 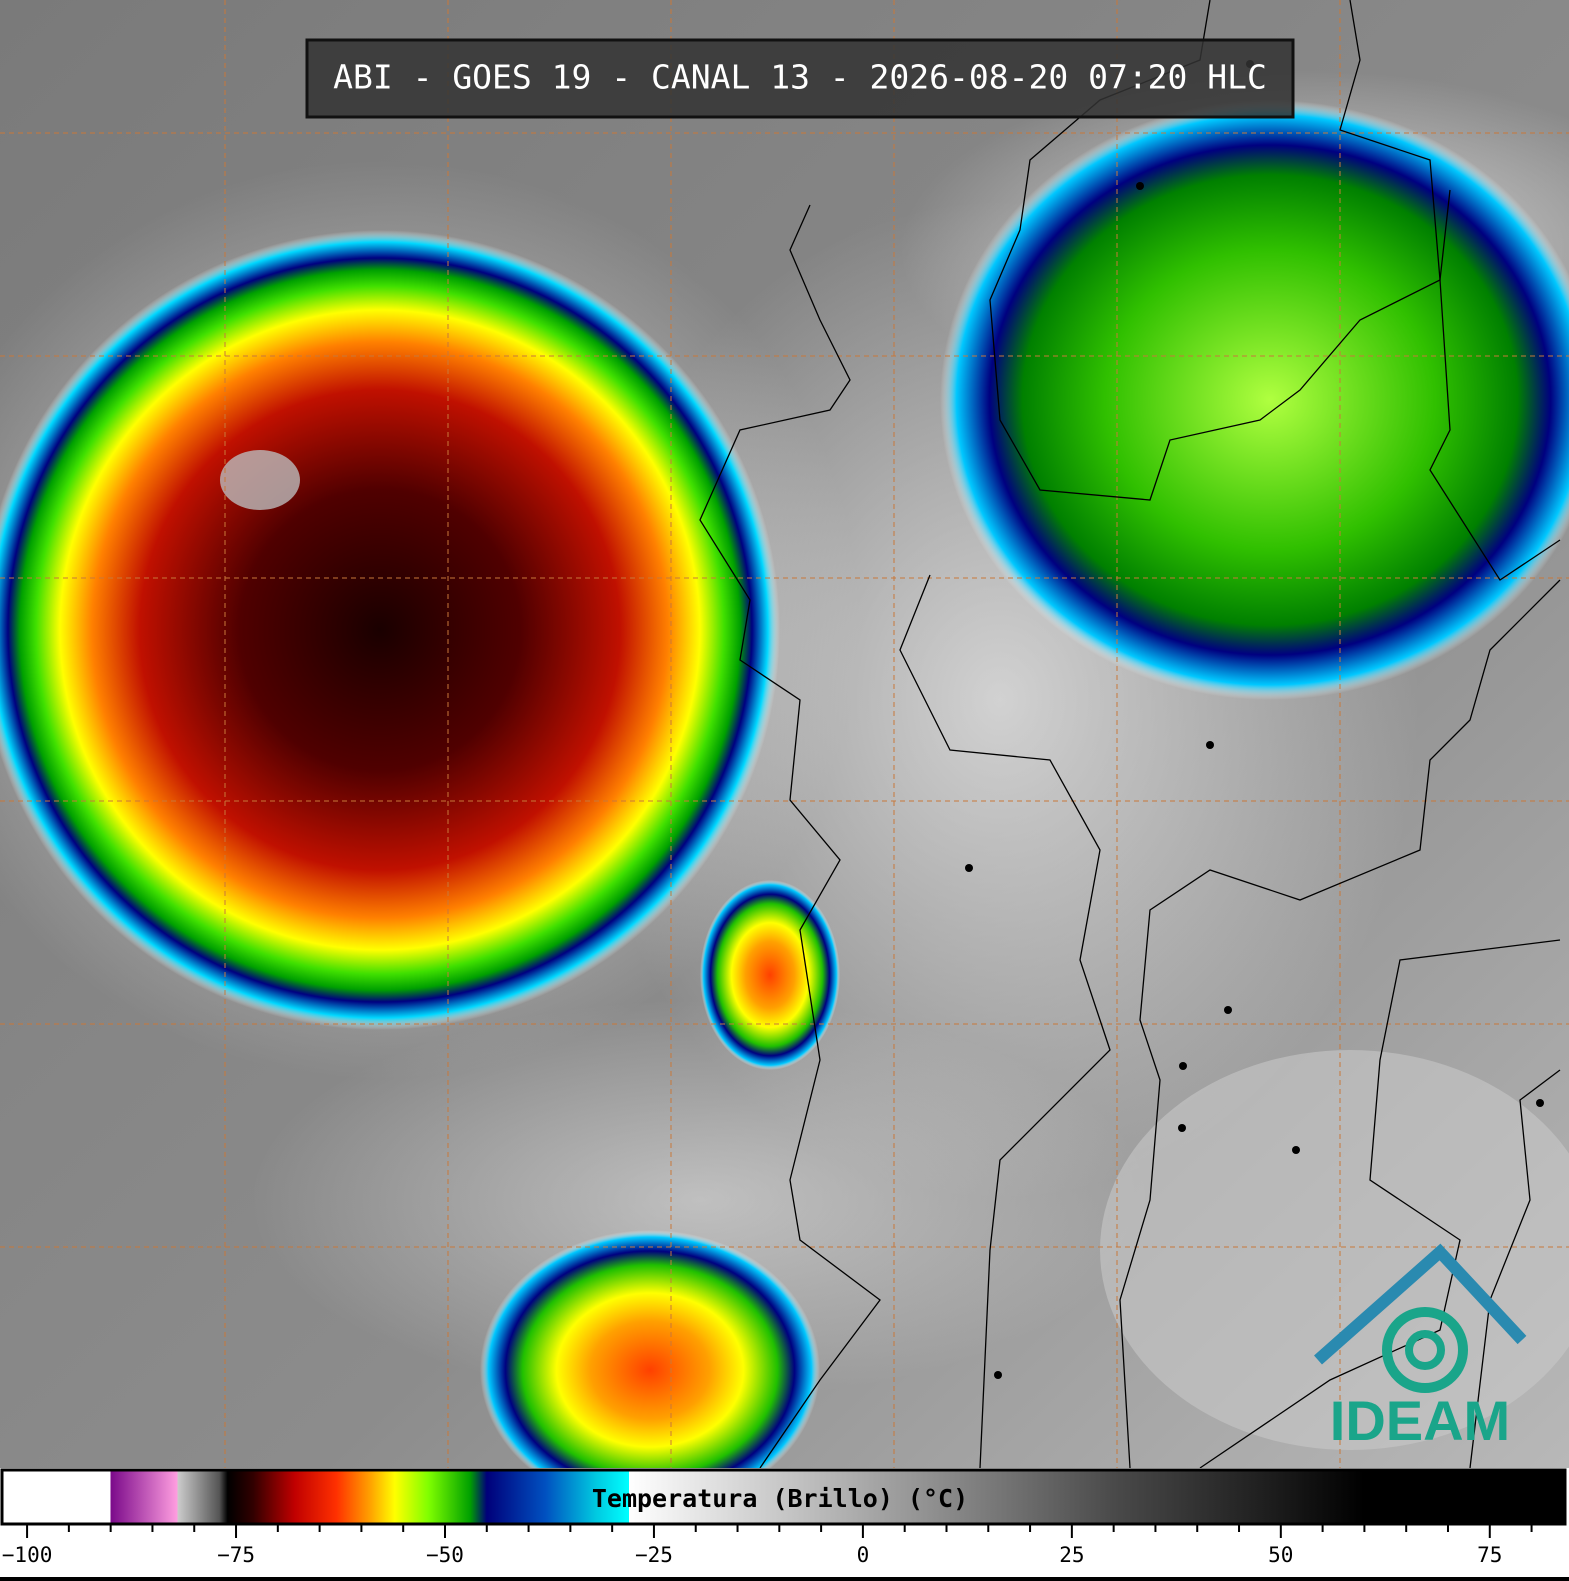 I want to click on logo: IDEAM, so click(x=1420, y=1347).